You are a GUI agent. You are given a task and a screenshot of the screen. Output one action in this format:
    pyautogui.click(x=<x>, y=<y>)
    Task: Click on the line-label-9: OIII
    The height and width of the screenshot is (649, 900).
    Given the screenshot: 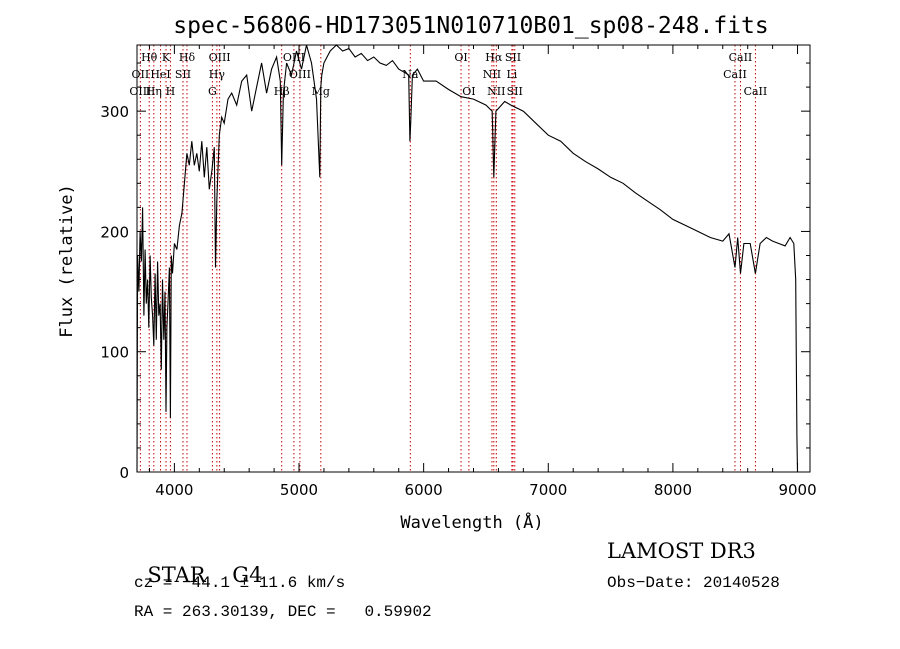 What is the action you would take?
    pyautogui.click(x=220, y=57)
    